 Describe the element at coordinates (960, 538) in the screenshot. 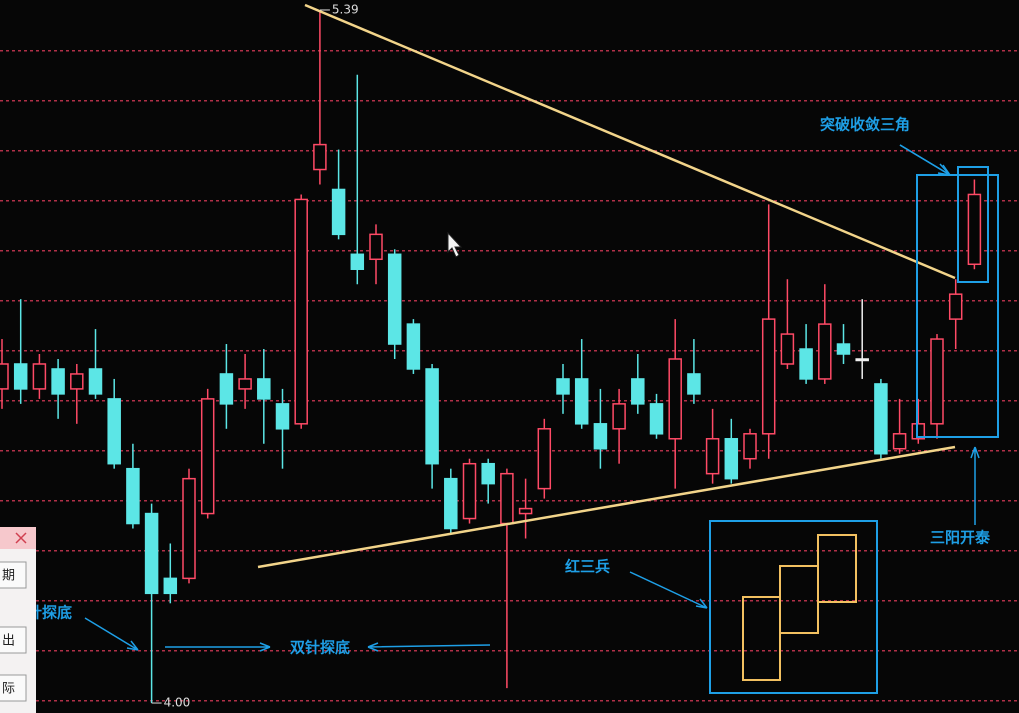

I see `annotation: 三阳开泰` at that location.